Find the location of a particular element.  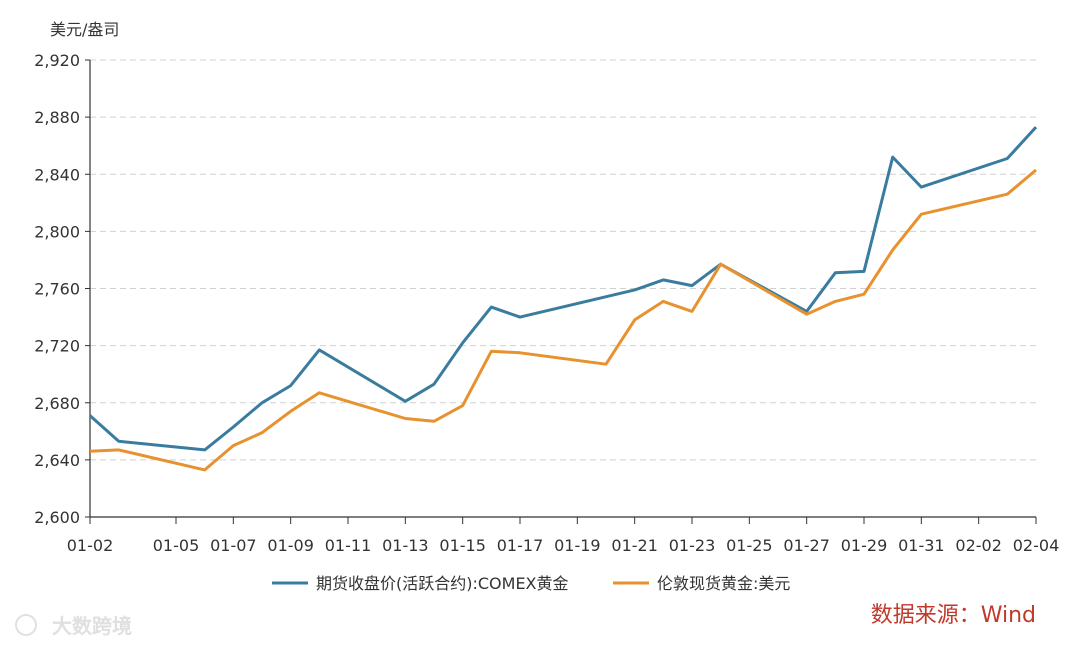

y-tick-label: 2,720 is located at coordinates (57, 346).